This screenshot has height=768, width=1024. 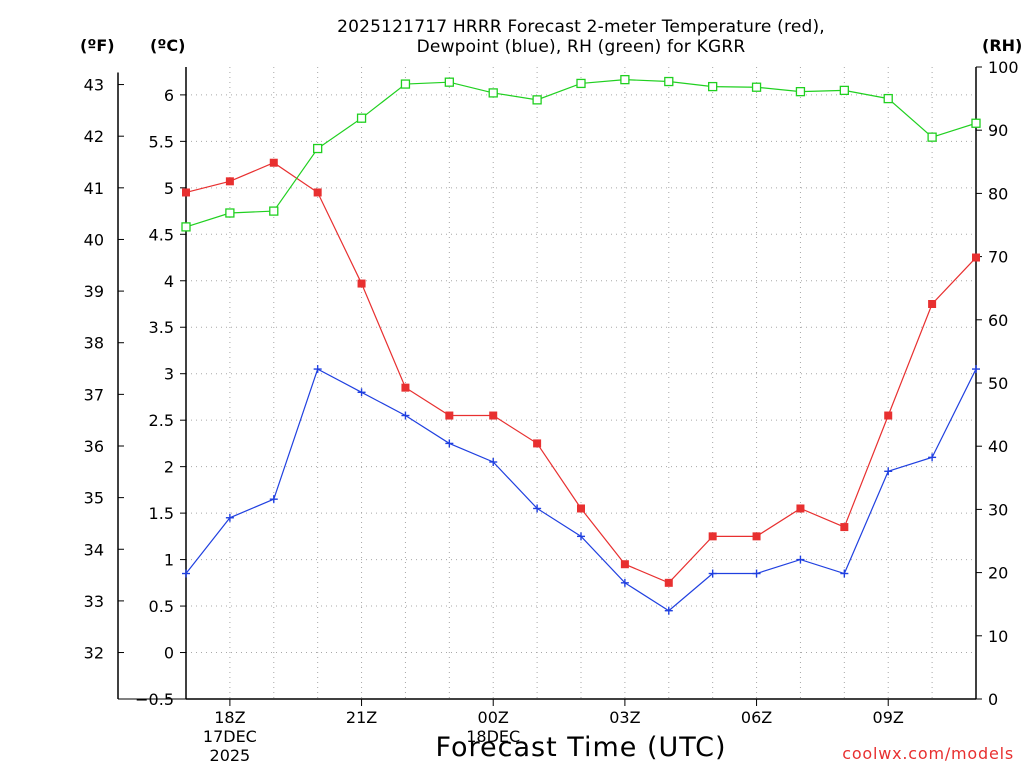 I want to click on fahrenheit-tick-label: 42, so click(x=94, y=136).